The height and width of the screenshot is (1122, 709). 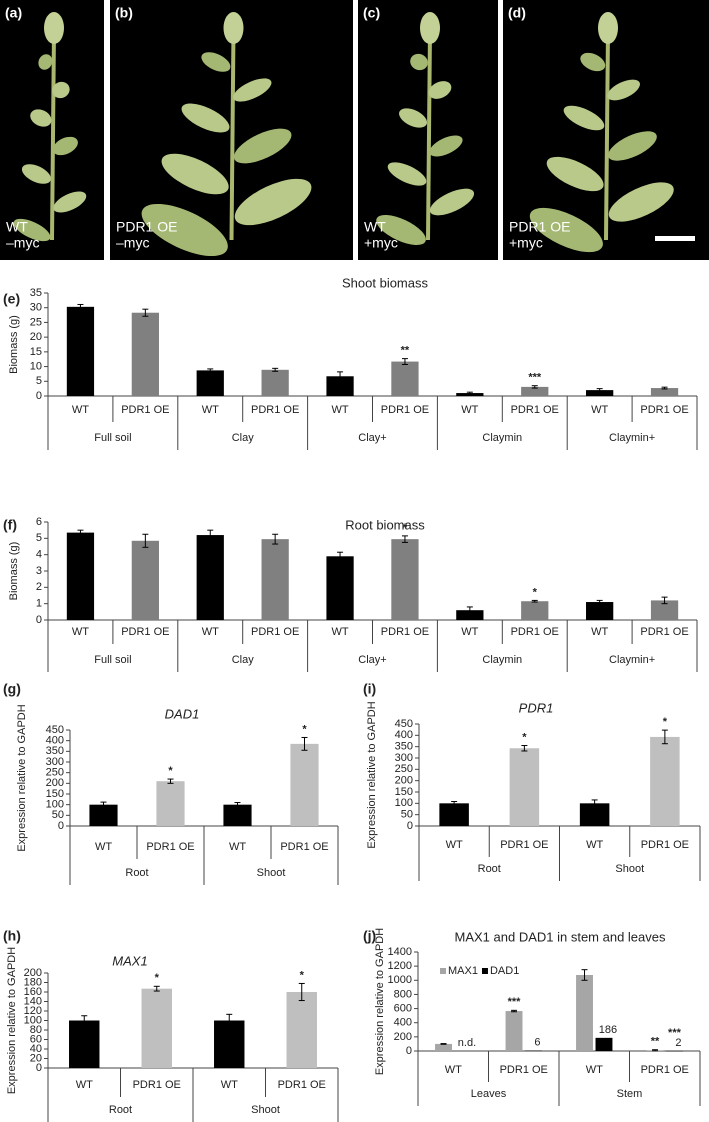 What do you see at coordinates (36, 1058) in the screenshot?
I see `y-tick-label: 20` at bounding box center [36, 1058].